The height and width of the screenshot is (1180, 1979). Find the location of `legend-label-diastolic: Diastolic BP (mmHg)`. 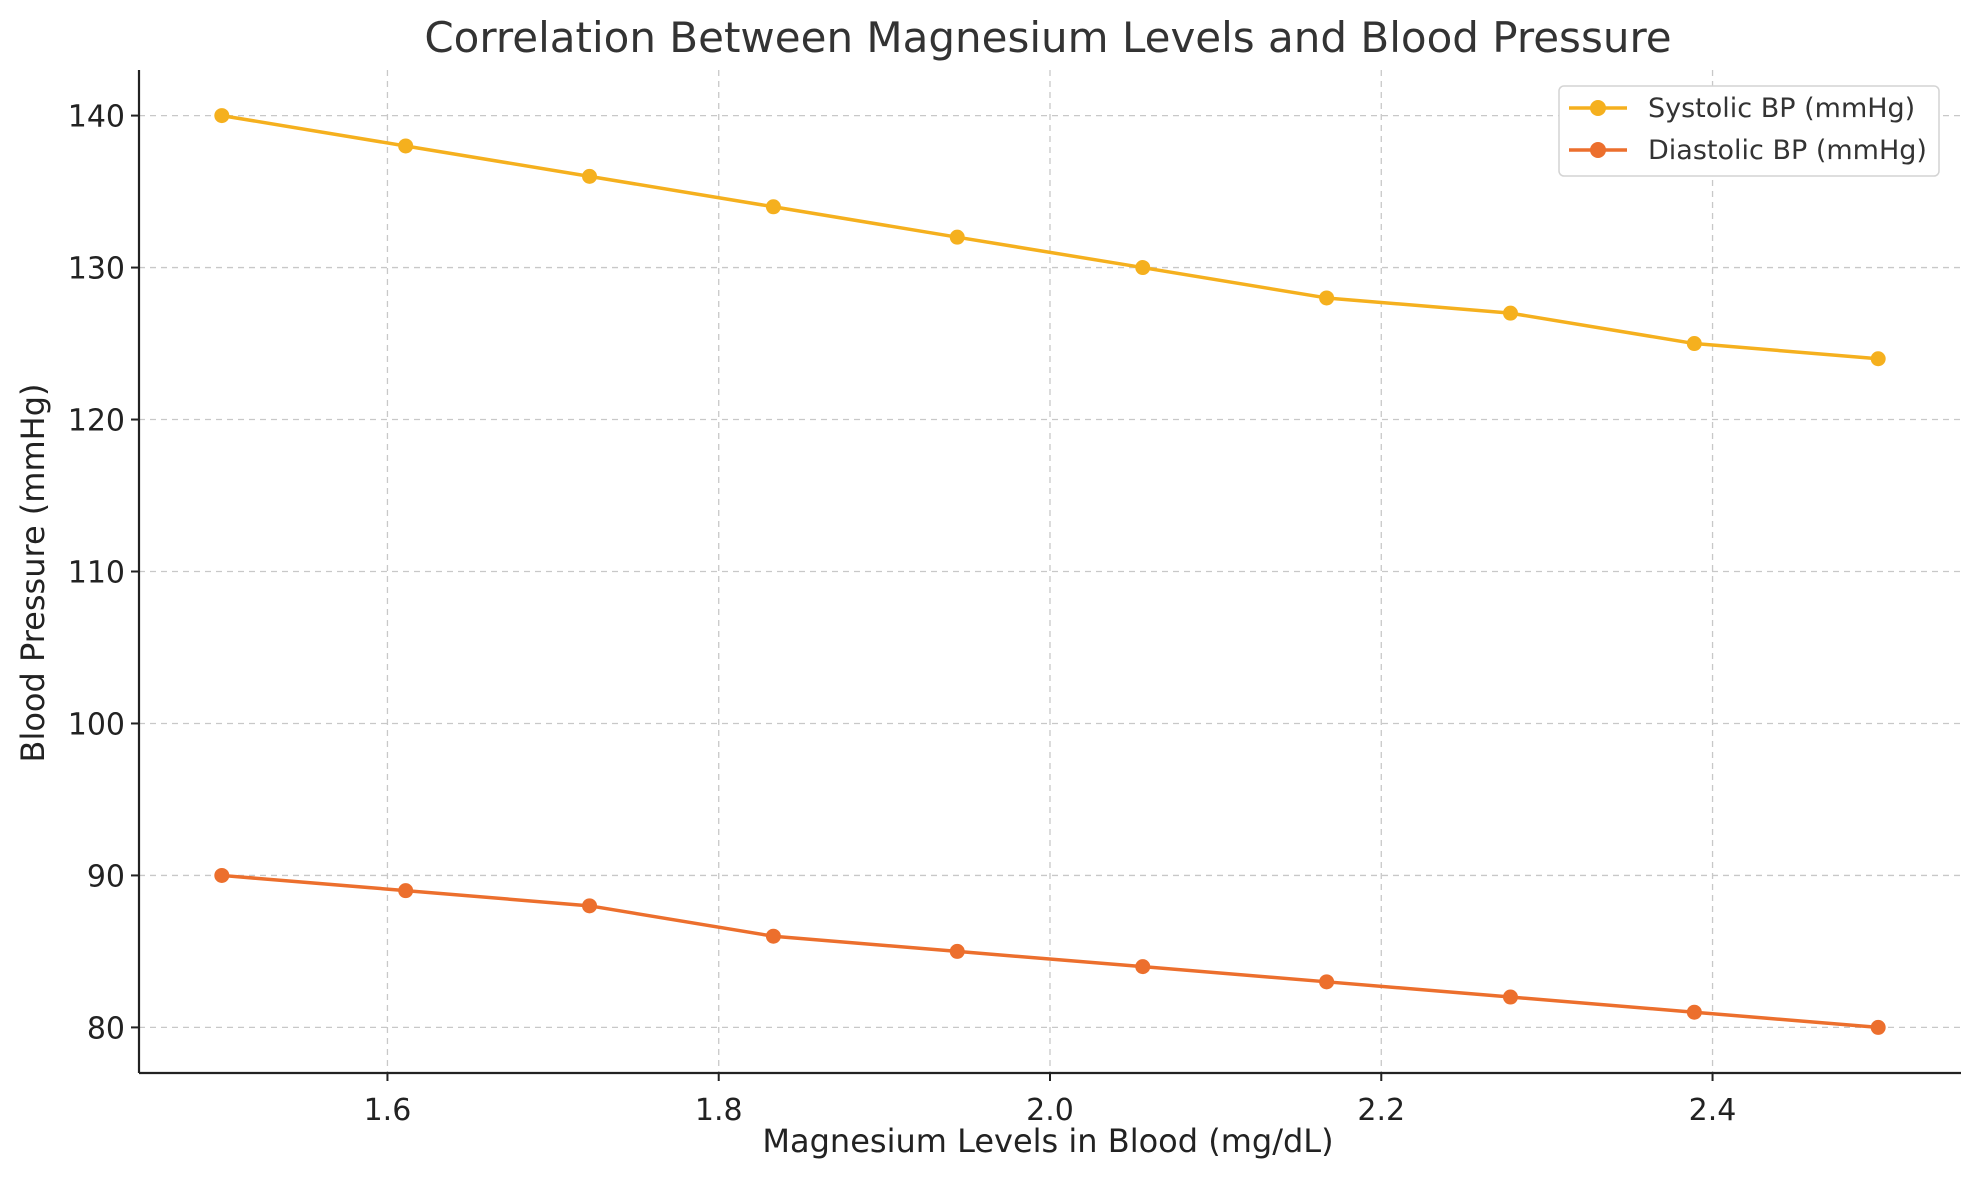

legend-label-diastolic: Diastolic BP (mmHg) is located at coordinates (1787, 150).